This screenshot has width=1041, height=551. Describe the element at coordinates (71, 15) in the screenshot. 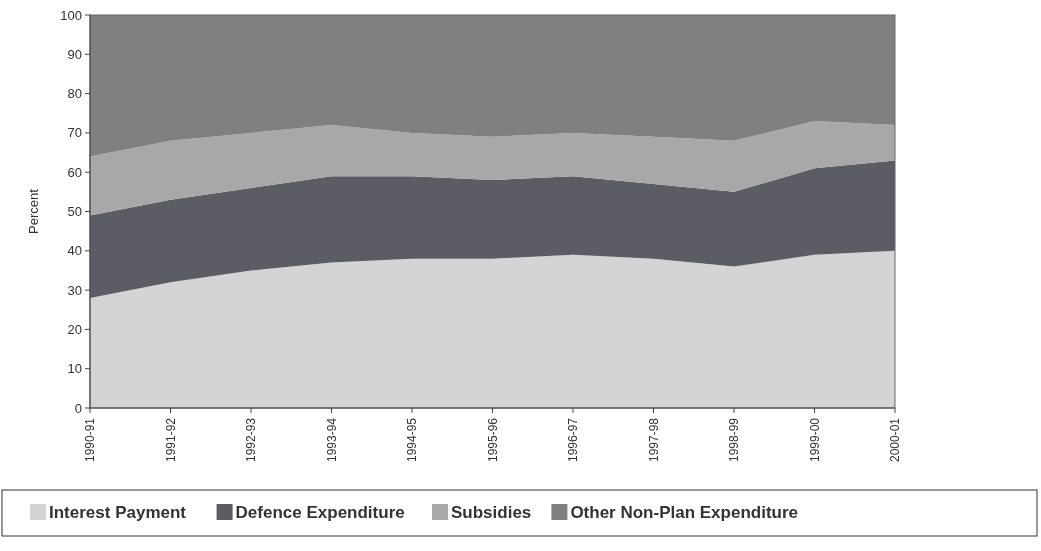

I see `y-tick-label: 100` at that location.